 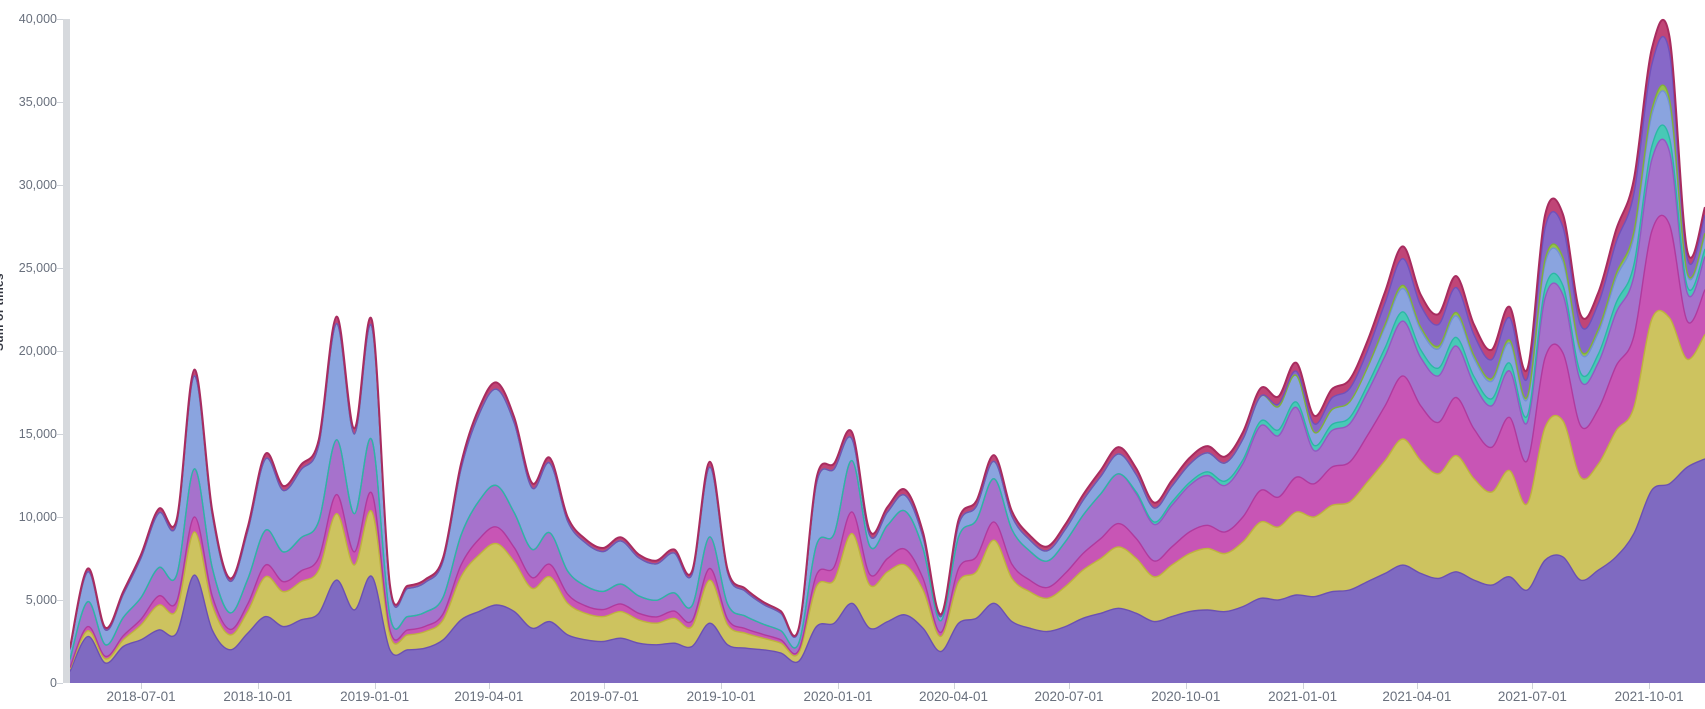 What do you see at coordinates (37, 102) in the screenshot?
I see `y-tick-label: 35,000` at bounding box center [37, 102].